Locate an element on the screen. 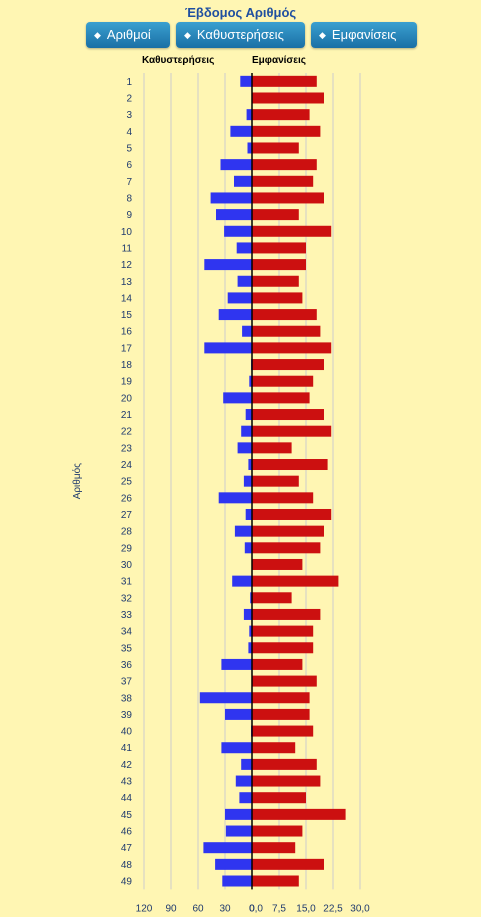 Image resolution: width=481 pixels, height=917 pixels. delays-button: ◆ Καθυστερήσεις is located at coordinates (240, 35).